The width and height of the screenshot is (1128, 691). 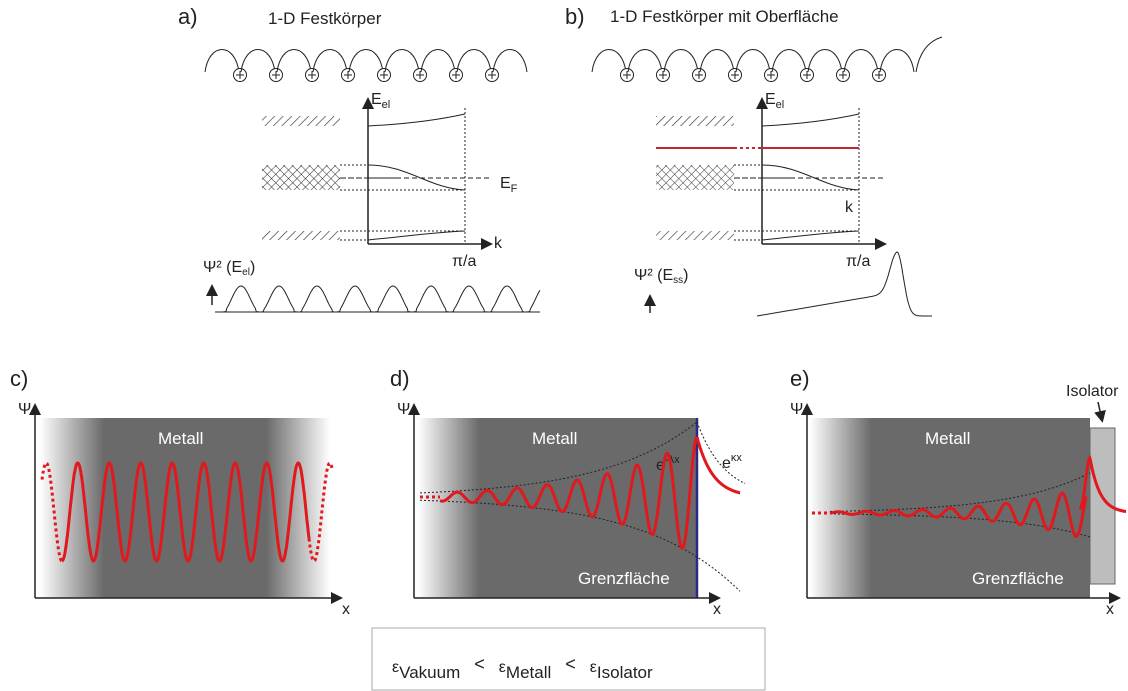 I want to click on superscript: -λx, so click(x=672, y=460).